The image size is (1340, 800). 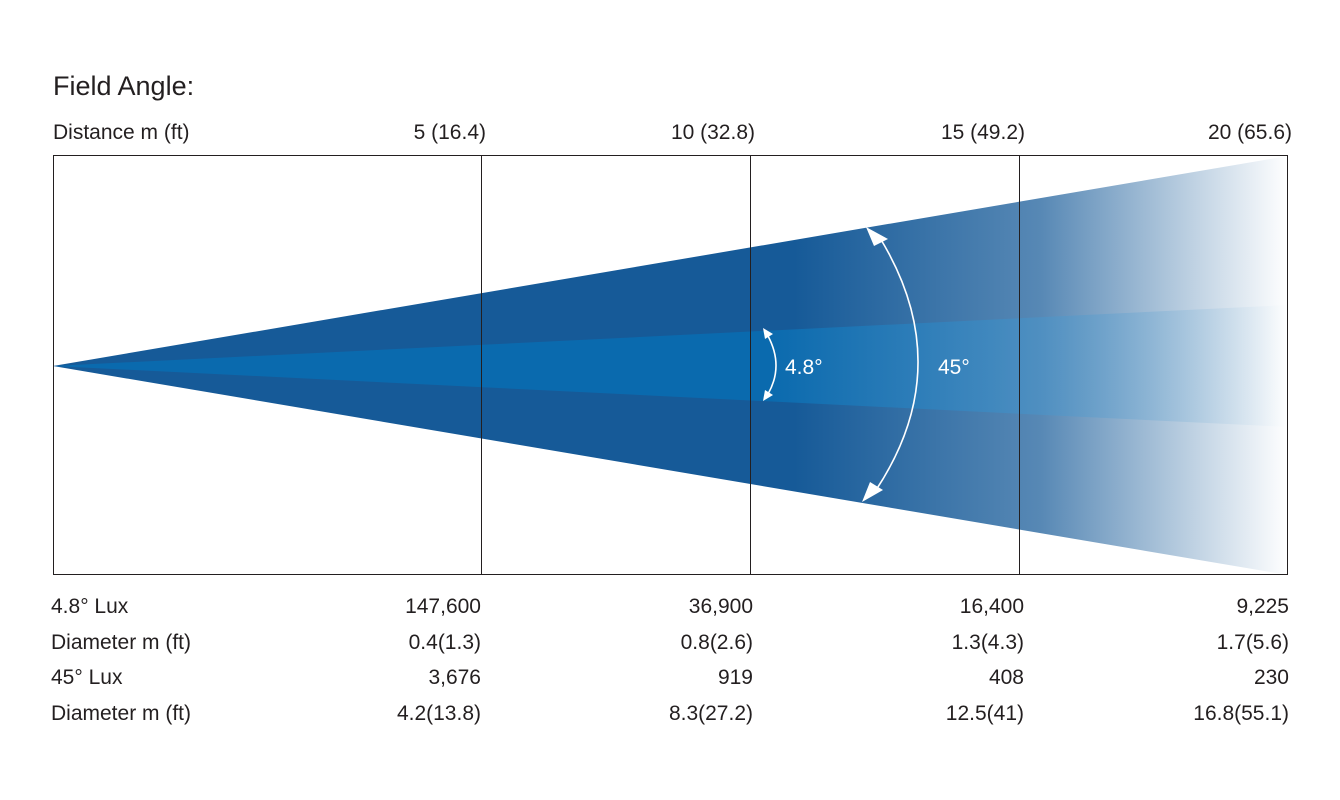 I want to click on table-cell: 230, so click(x=1271, y=677).